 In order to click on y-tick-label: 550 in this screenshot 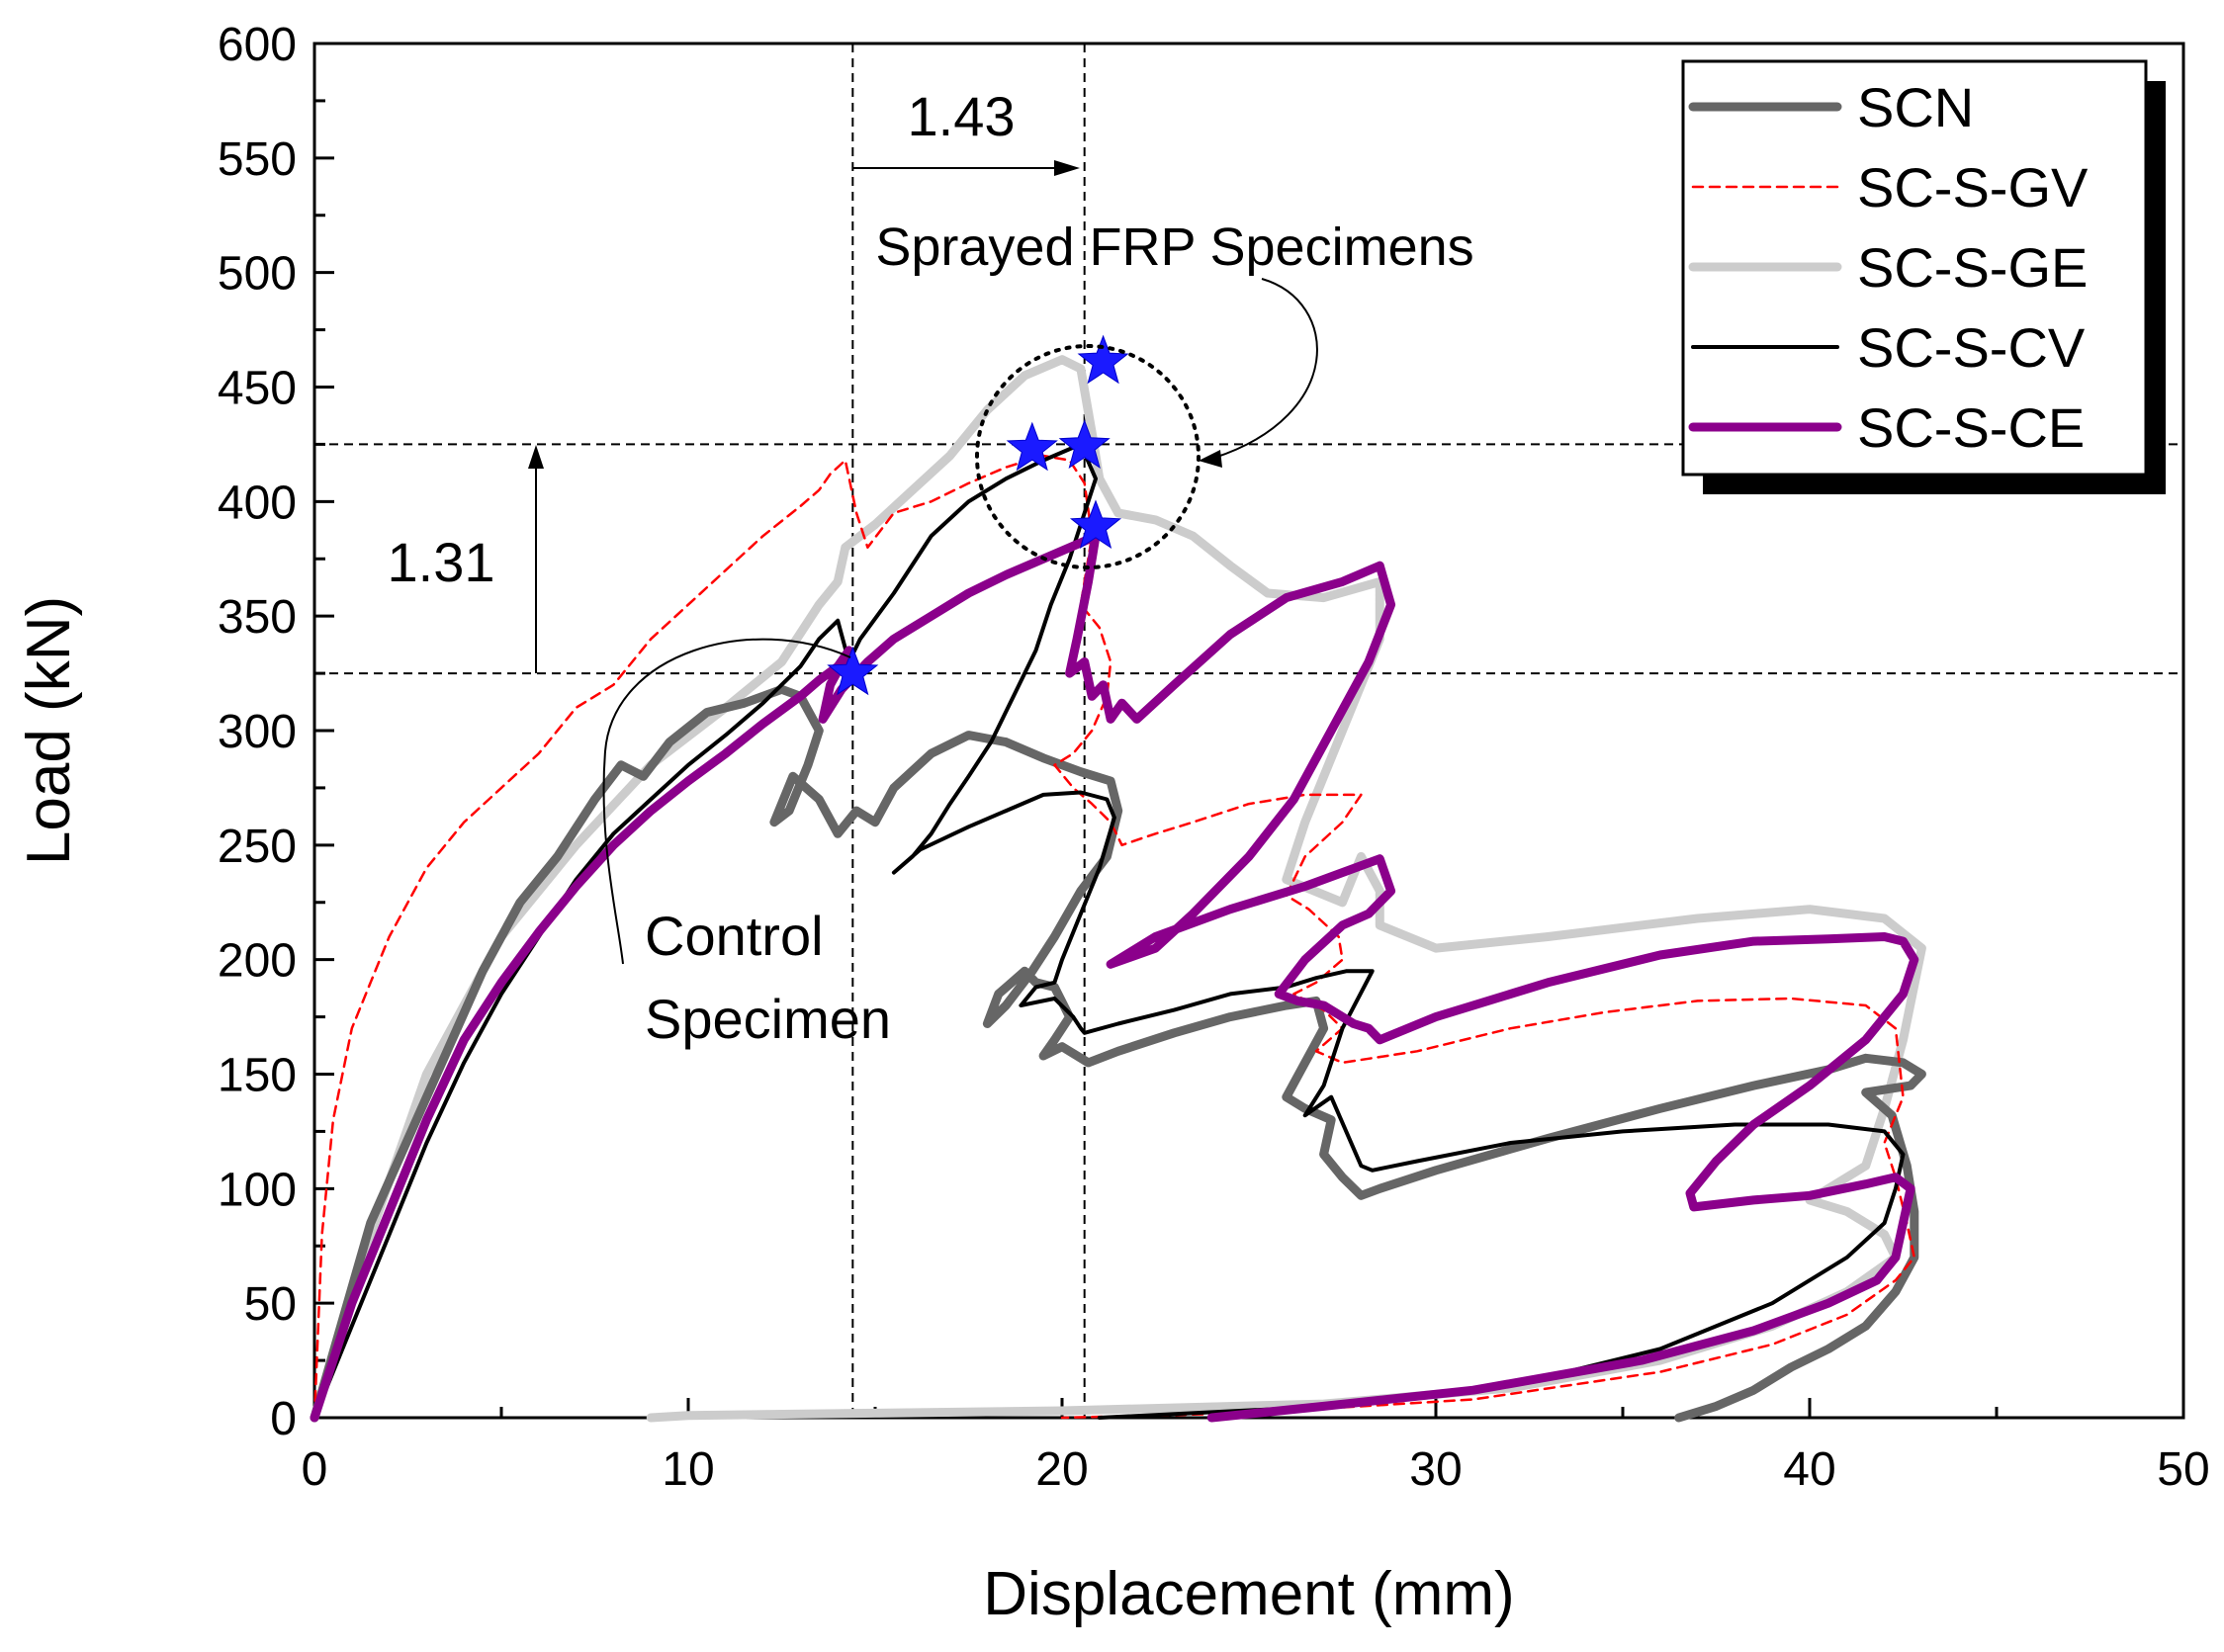, I will do `click(257, 159)`.